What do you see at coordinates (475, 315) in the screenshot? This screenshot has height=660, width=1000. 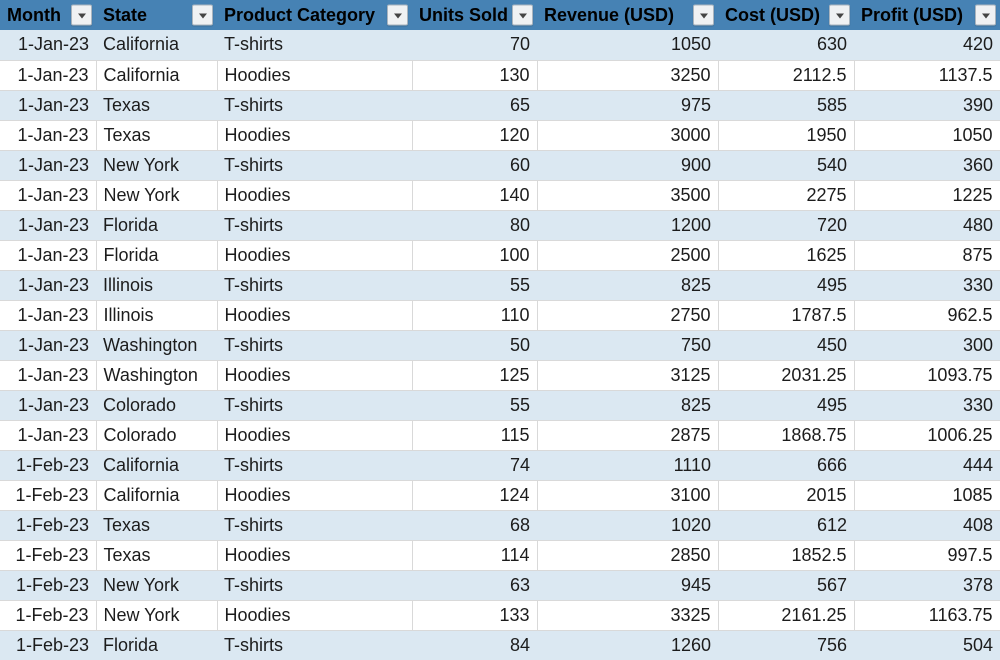 I see `cell-units_sold: 110` at bounding box center [475, 315].